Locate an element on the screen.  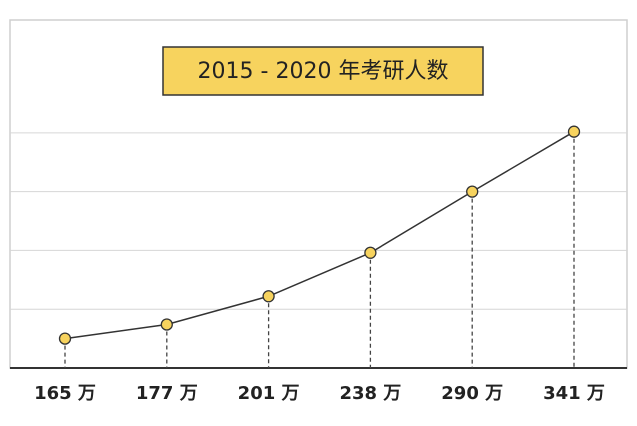
value-label: 290 万 is located at coordinates (472, 393).